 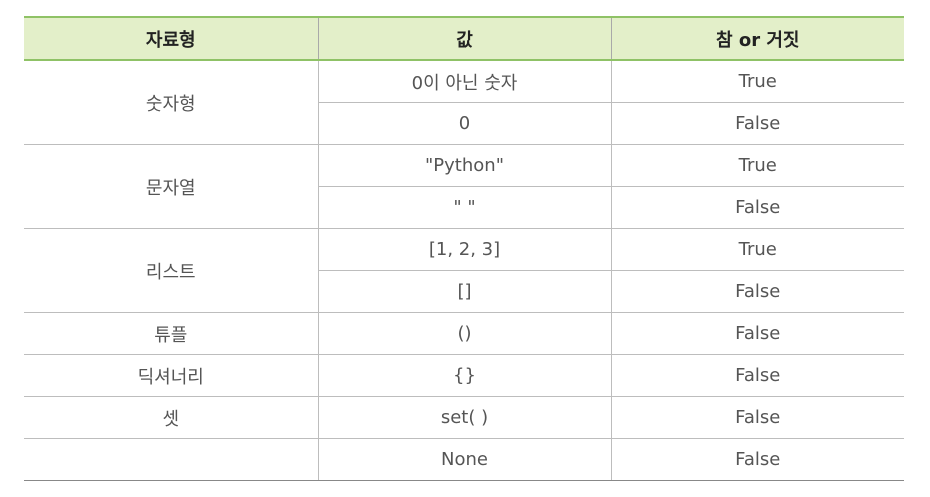 What do you see at coordinates (171, 459) in the screenshot?
I see `type-cell-empty` at bounding box center [171, 459].